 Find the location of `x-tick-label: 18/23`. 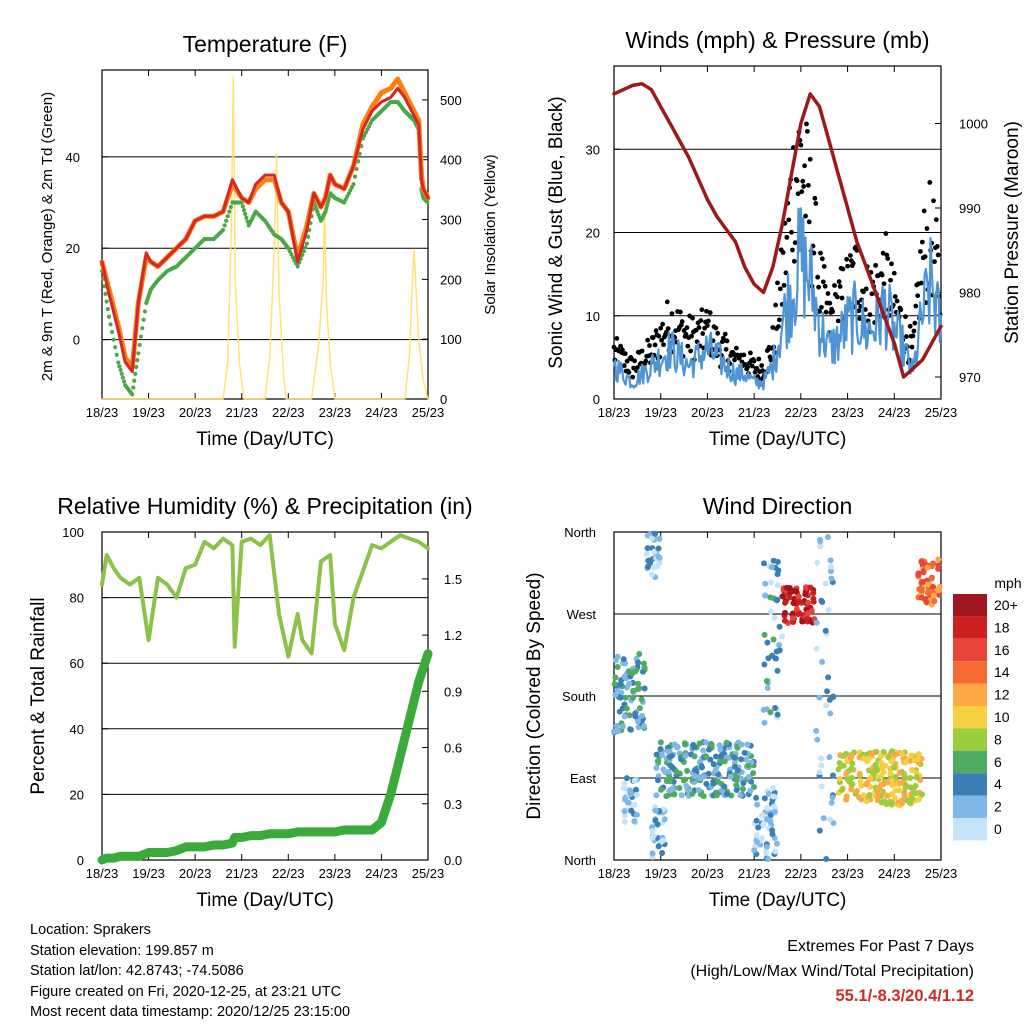

x-tick-label: 18/23 is located at coordinates (102, 873).